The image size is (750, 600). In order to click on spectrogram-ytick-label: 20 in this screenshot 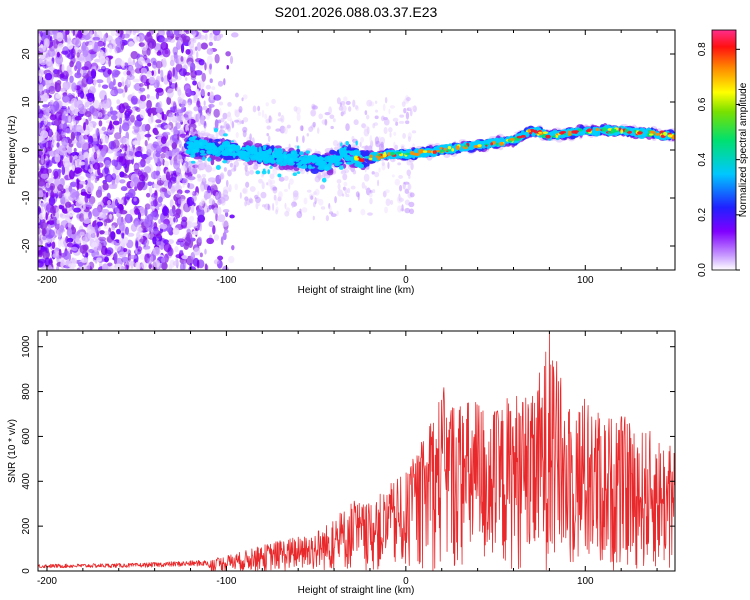, I will do `click(26, 54)`.